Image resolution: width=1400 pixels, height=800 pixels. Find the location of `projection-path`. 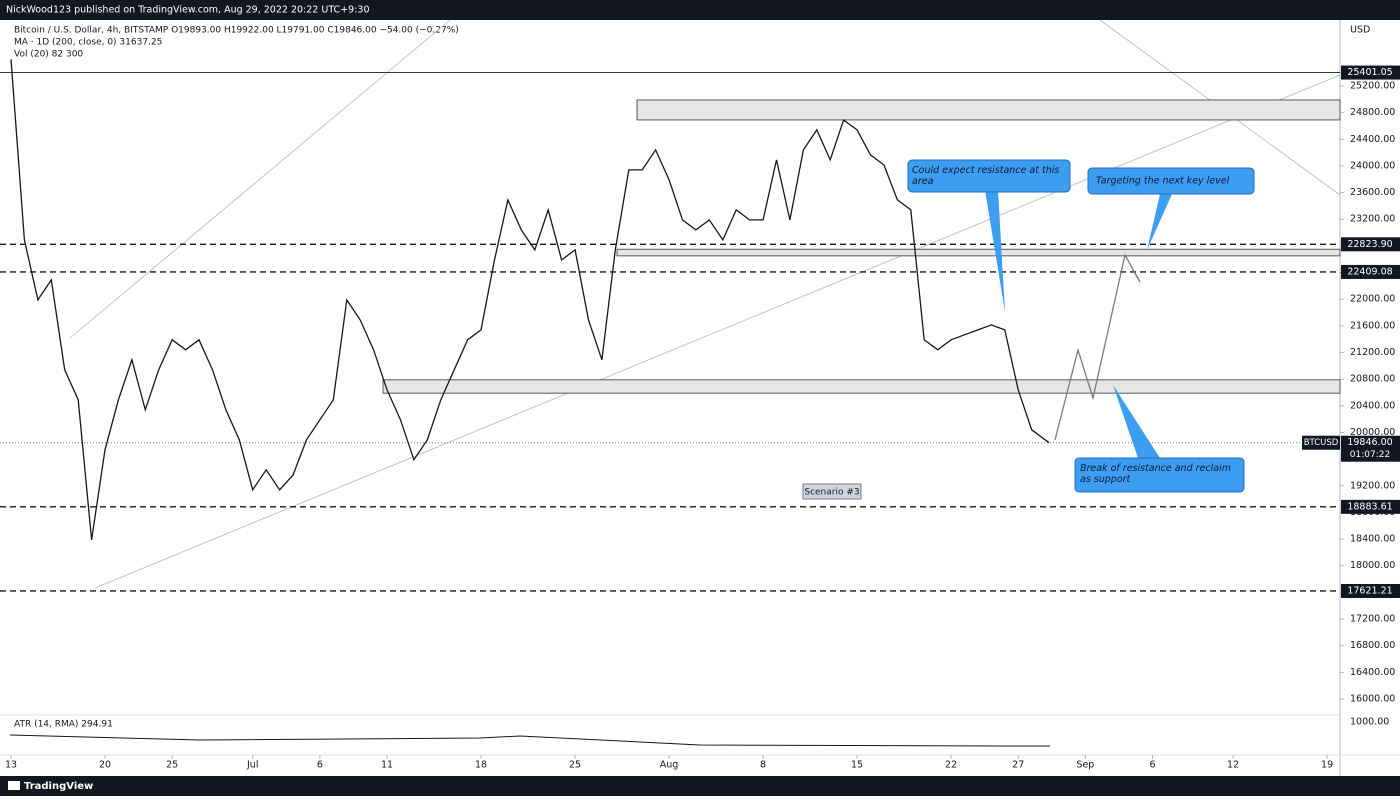

projection-path is located at coordinates (1097, 347).